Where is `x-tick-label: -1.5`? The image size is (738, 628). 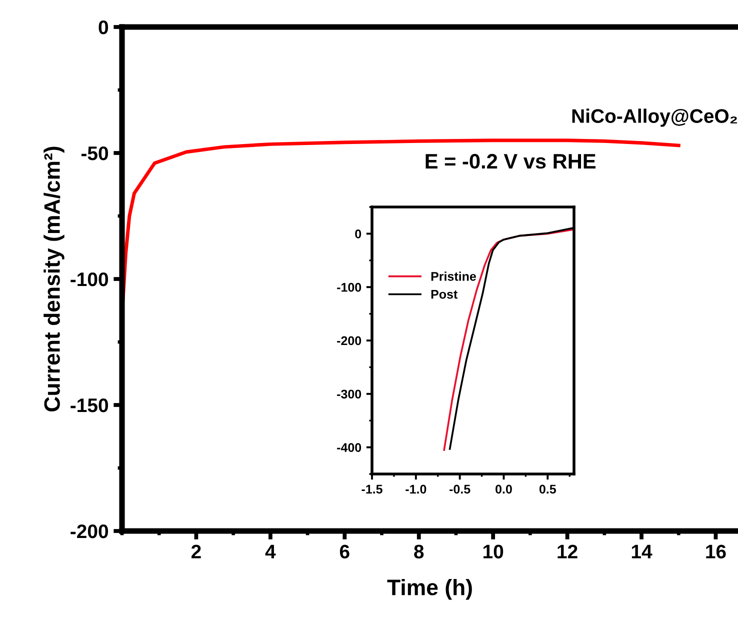 x-tick-label: -1.5 is located at coordinates (372, 489).